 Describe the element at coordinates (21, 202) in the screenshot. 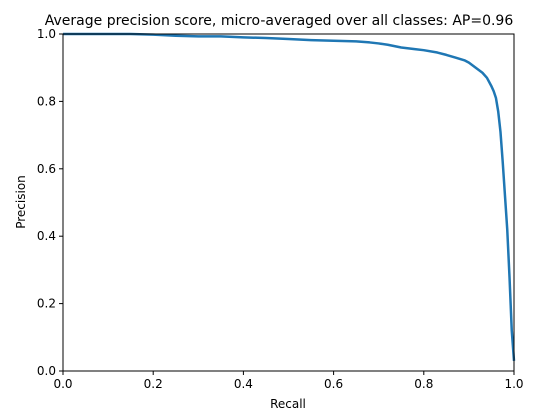

I see `y-axis-label: Precision` at that location.